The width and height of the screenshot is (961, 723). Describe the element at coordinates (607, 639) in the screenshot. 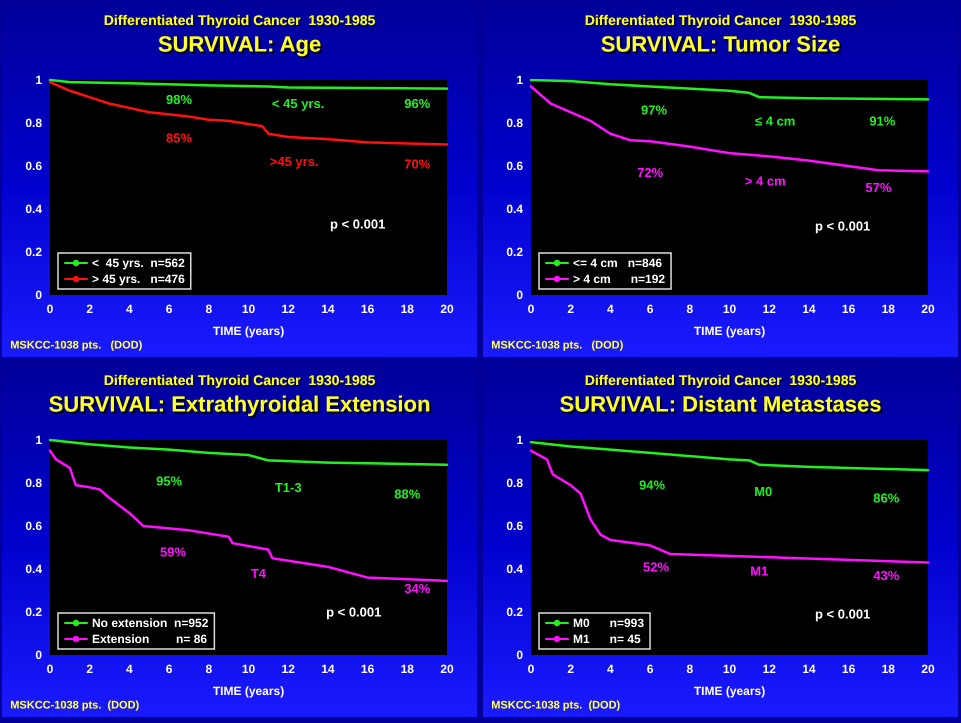

I see `legend-label: M1 n= 45` at that location.